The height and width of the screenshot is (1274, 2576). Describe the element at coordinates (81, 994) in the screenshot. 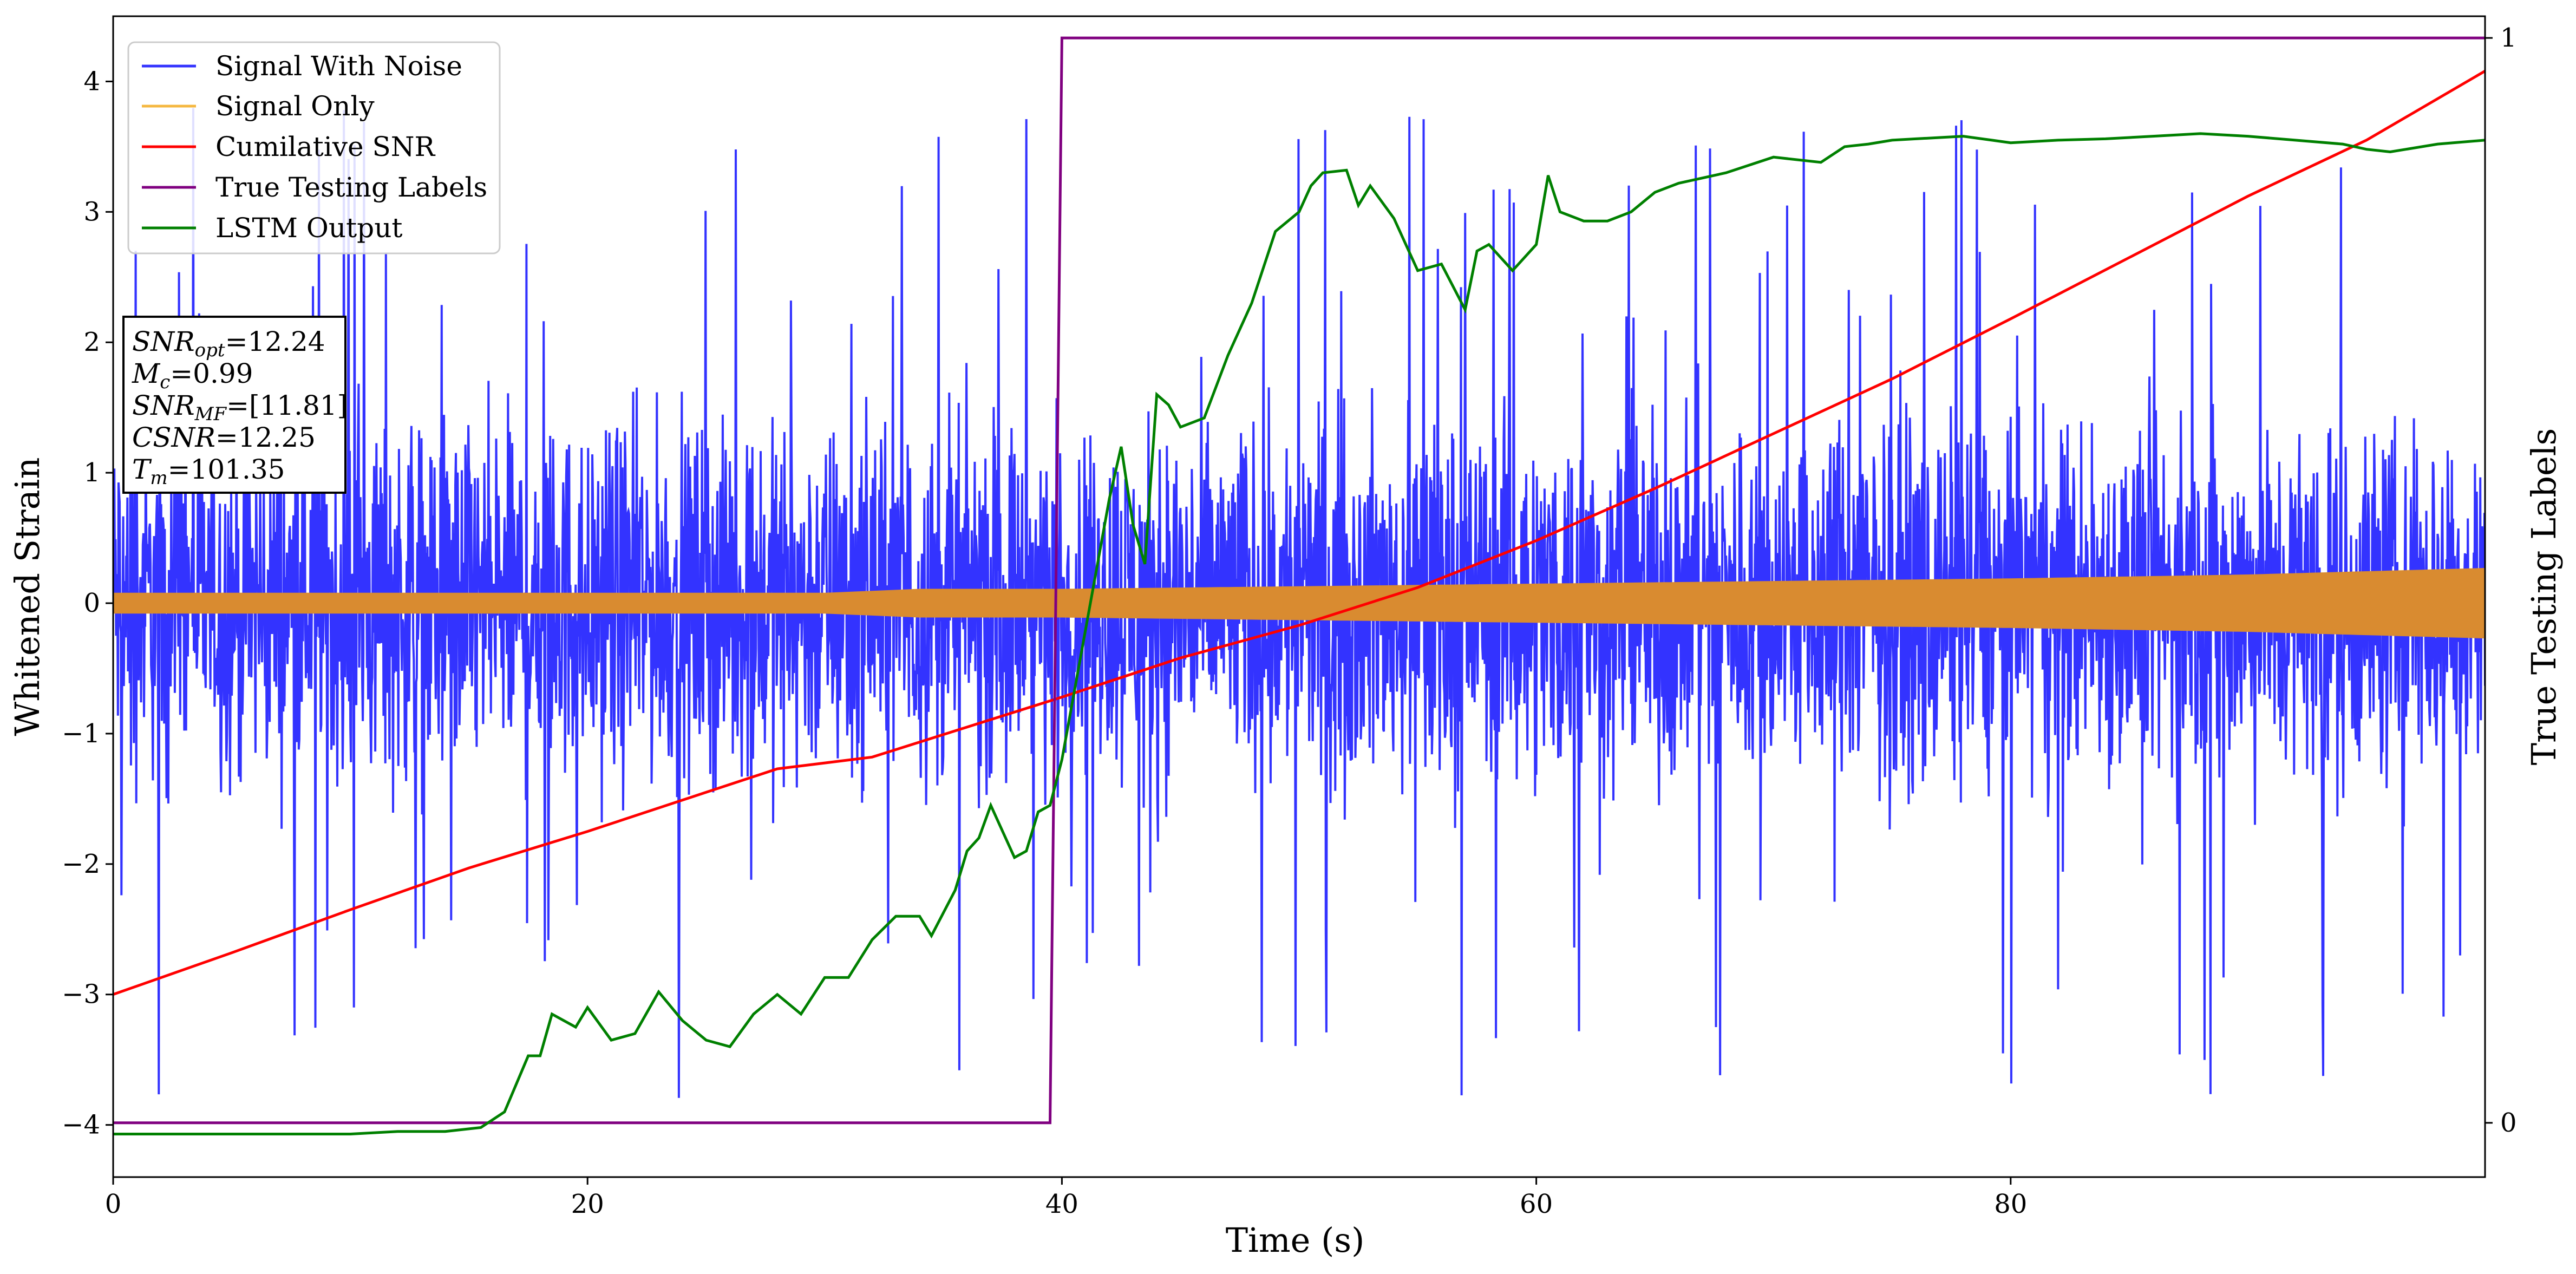

I see `y-tick-label: −3` at that location.